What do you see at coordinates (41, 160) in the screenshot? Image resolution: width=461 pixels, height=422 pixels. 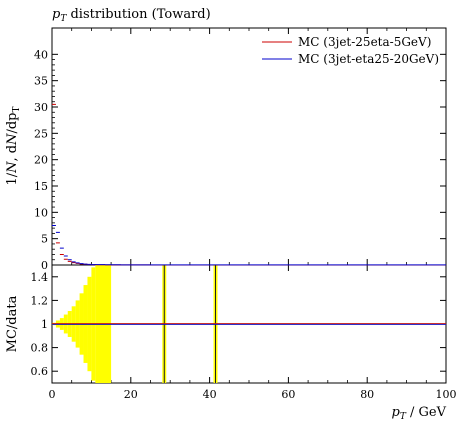 I see `main-y-tick-label: 20` at bounding box center [41, 160].